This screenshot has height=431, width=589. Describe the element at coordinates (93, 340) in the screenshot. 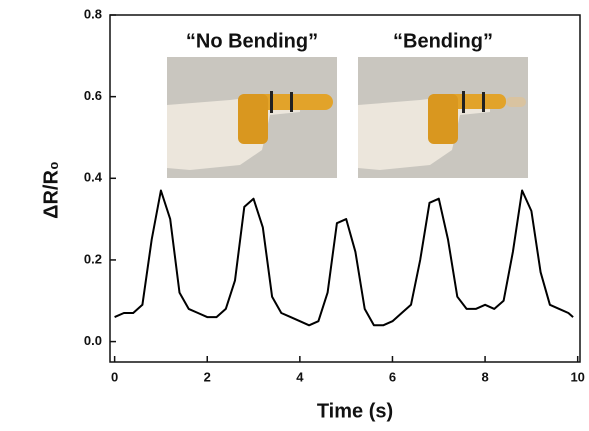

I see `y-tick-label: 0.0` at that location.